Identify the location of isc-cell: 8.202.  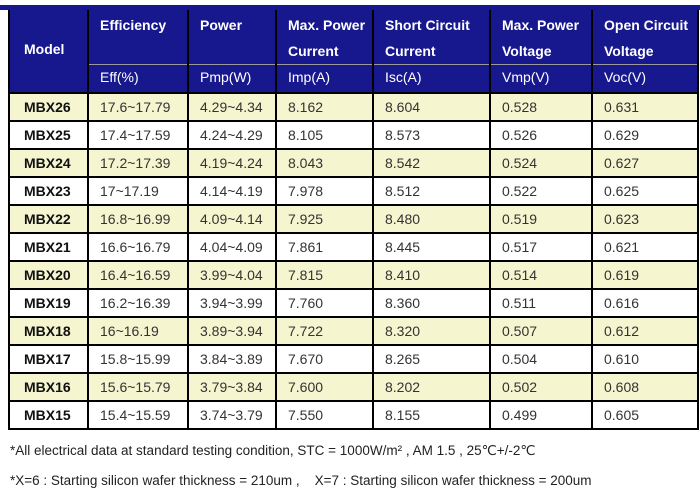
(431, 386).